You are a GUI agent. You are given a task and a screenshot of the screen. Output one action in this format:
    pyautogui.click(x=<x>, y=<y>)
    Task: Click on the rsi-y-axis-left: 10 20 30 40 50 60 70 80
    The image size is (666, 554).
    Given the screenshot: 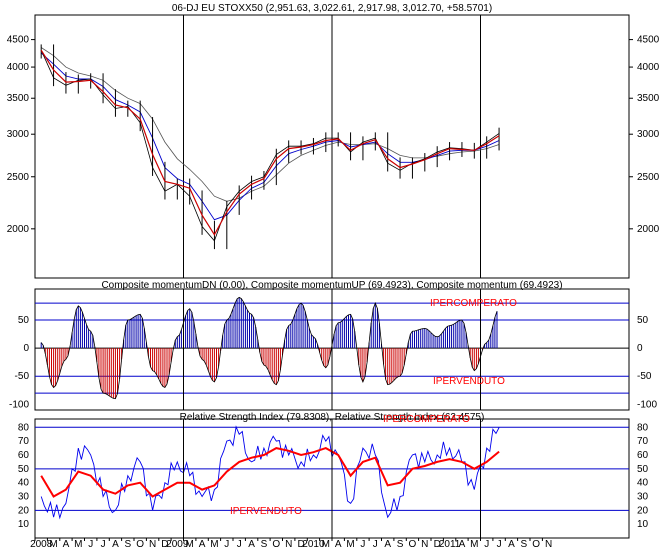 What is the action you would take?
    pyautogui.click(x=24, y=476)
    